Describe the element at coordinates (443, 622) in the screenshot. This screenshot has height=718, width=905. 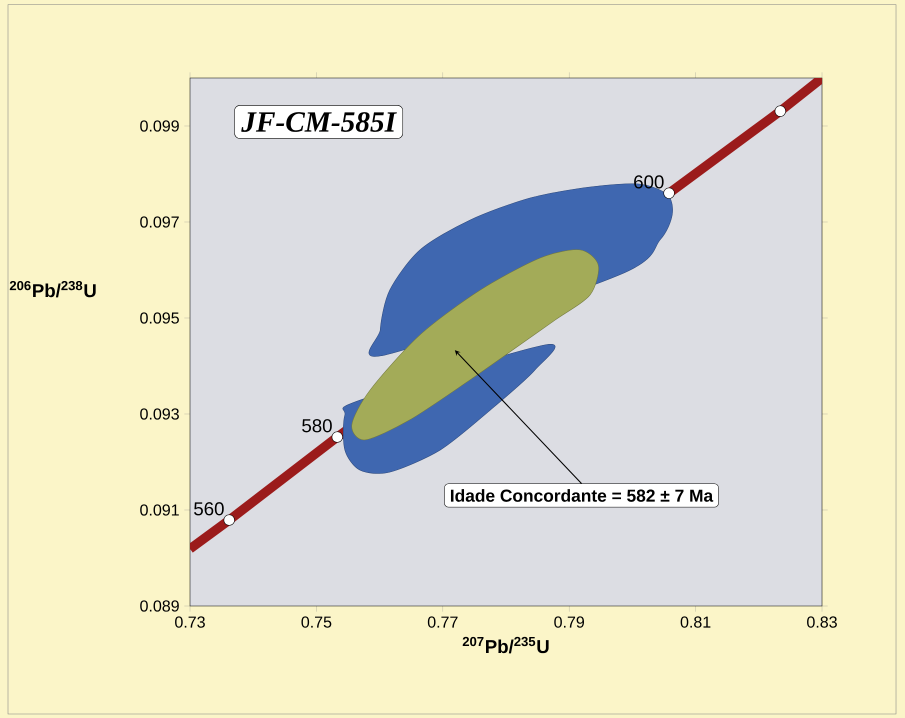
I see `x-tick-label: 0.77` at that location.